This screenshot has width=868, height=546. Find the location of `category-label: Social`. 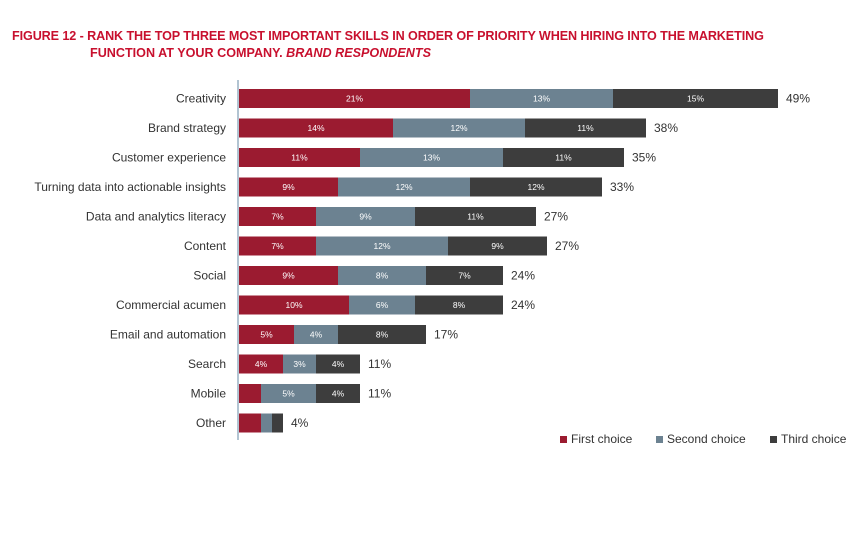

category-label: Social is located at coordinates (209, 276).